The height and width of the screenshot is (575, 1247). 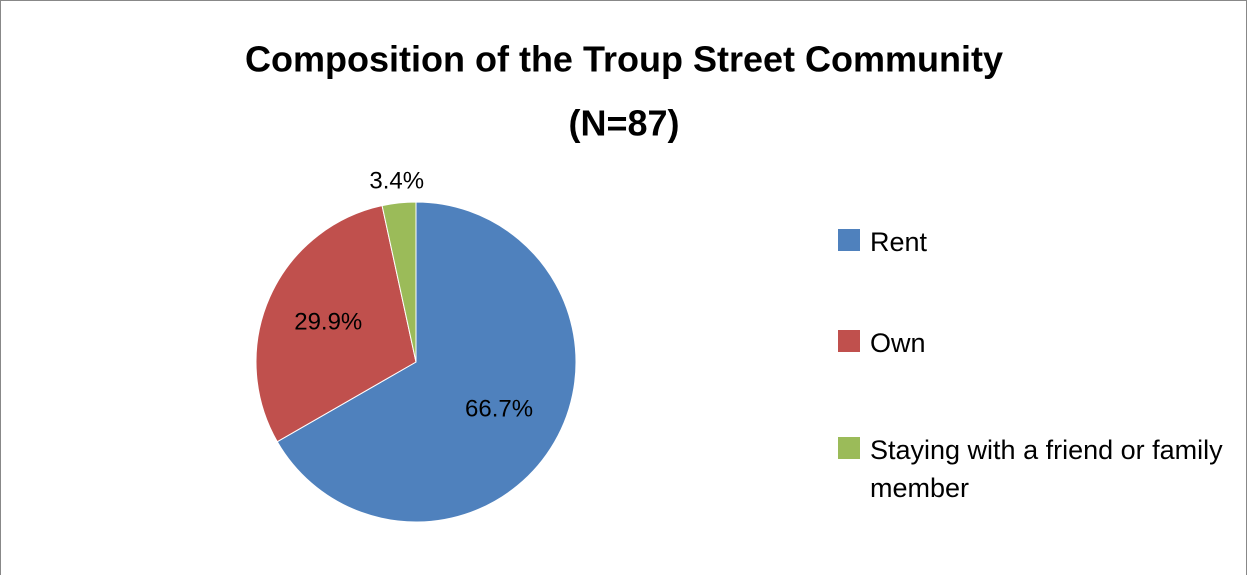 What do you see at coordinates (898, 343) in the screenshot?
I see `legend-label: Own` at bounding box center [898, 343].